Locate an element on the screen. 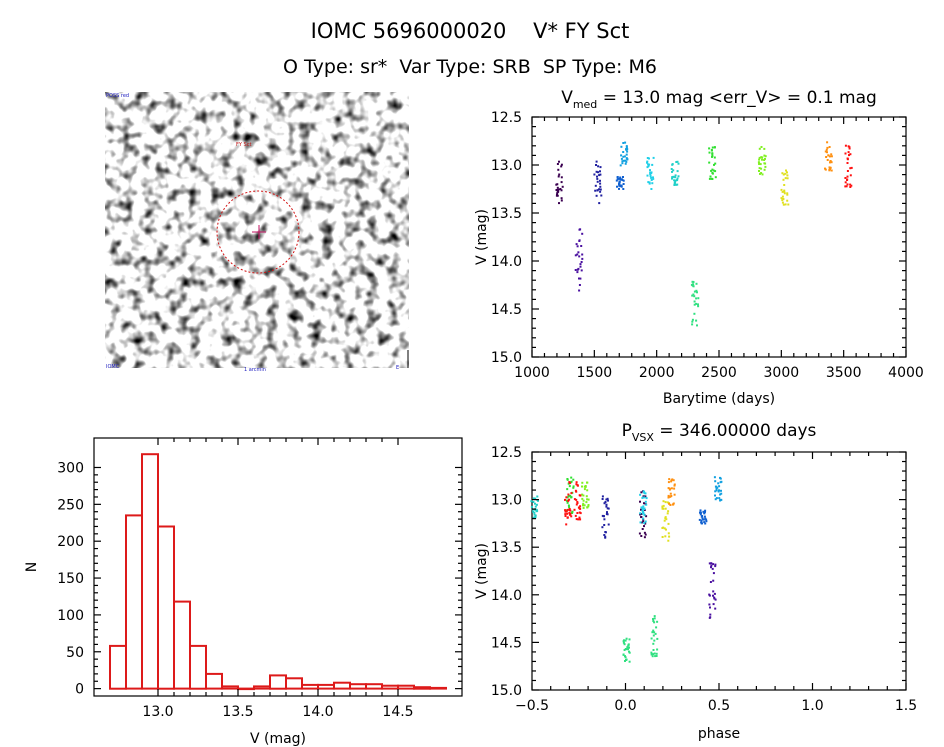 This screenshot has width=944, height=747. finder-label-marker: FY Sct is located at coordinates (243, 145).